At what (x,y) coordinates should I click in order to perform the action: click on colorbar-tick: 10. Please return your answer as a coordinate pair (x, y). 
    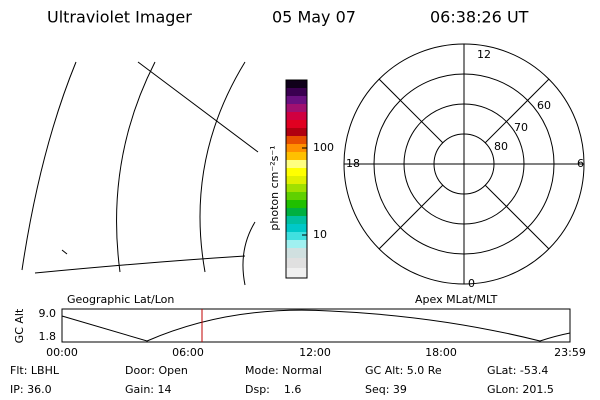
    Looking at the image, I should click on (320, 234).